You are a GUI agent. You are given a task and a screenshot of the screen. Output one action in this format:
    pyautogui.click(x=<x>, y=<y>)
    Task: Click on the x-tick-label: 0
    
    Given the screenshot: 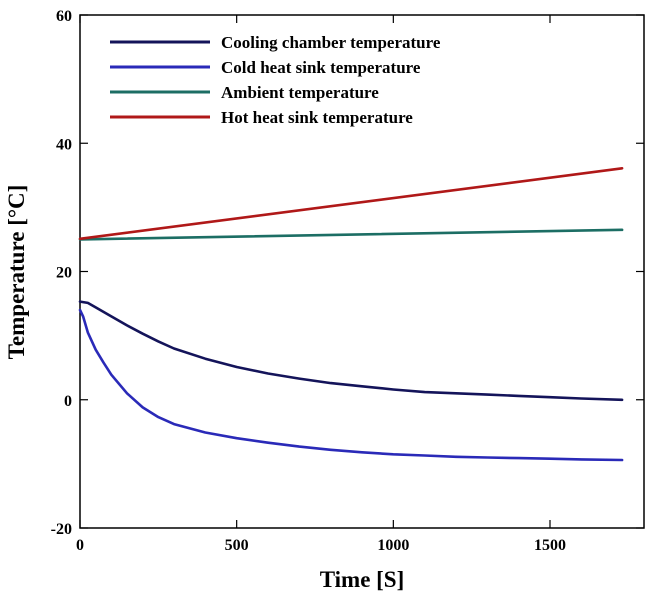 What is the action you would take?
    pyautogui.click(x=80, y=545)
    